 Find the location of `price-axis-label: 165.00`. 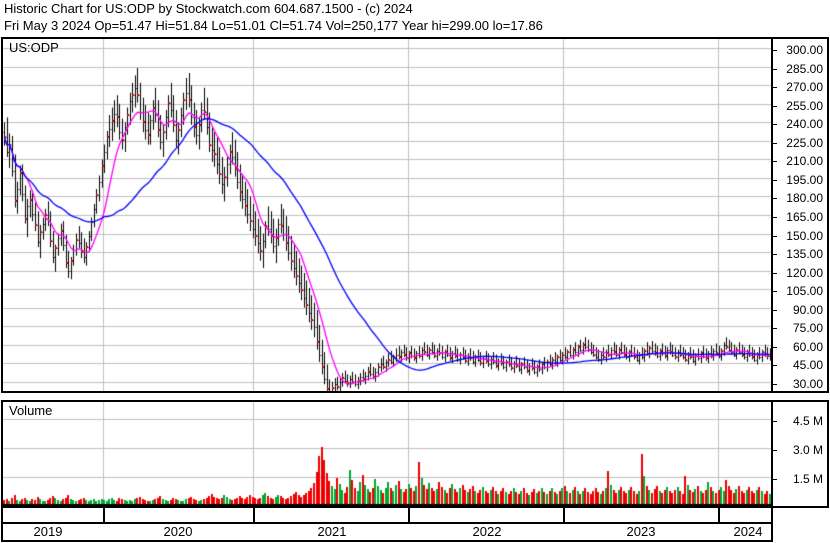

price-axis-label: 165.00 is located at coordinates (804, 217).